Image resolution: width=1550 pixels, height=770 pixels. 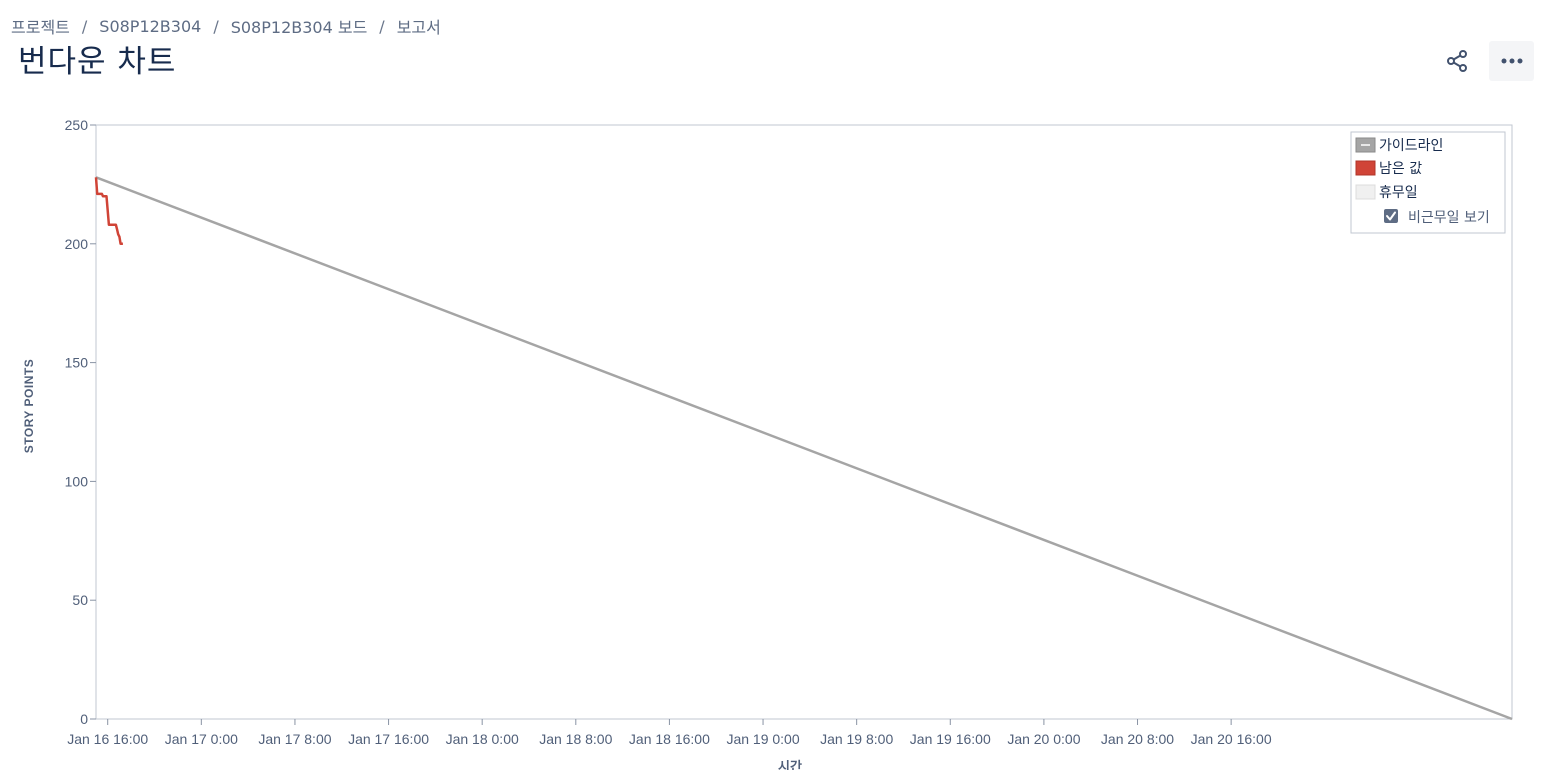 I want to click on x-tick-label: Jan 19 8:00, so click(x=856, y=739).